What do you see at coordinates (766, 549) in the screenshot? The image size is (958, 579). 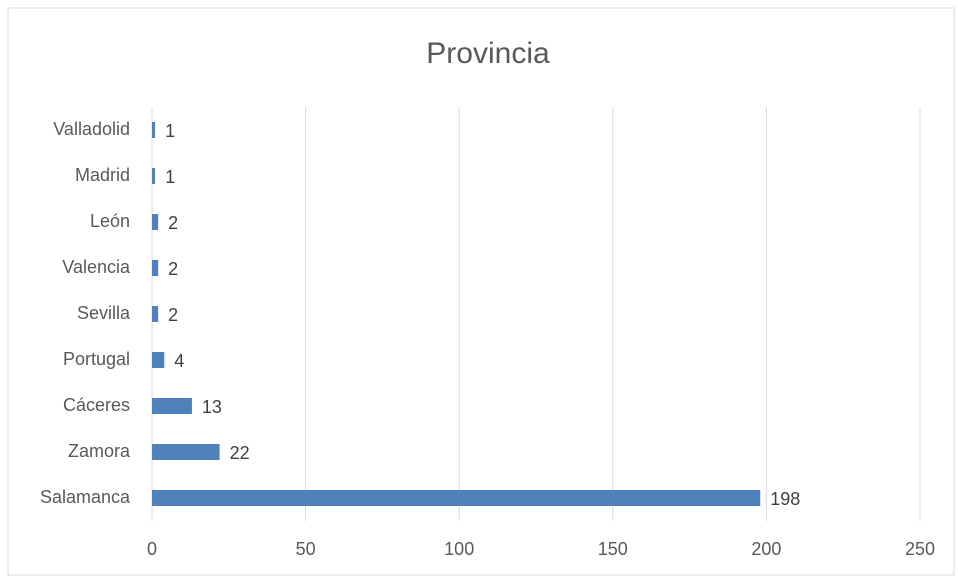 I see `x-tick-label: 200` at bounding box center [766, 549].